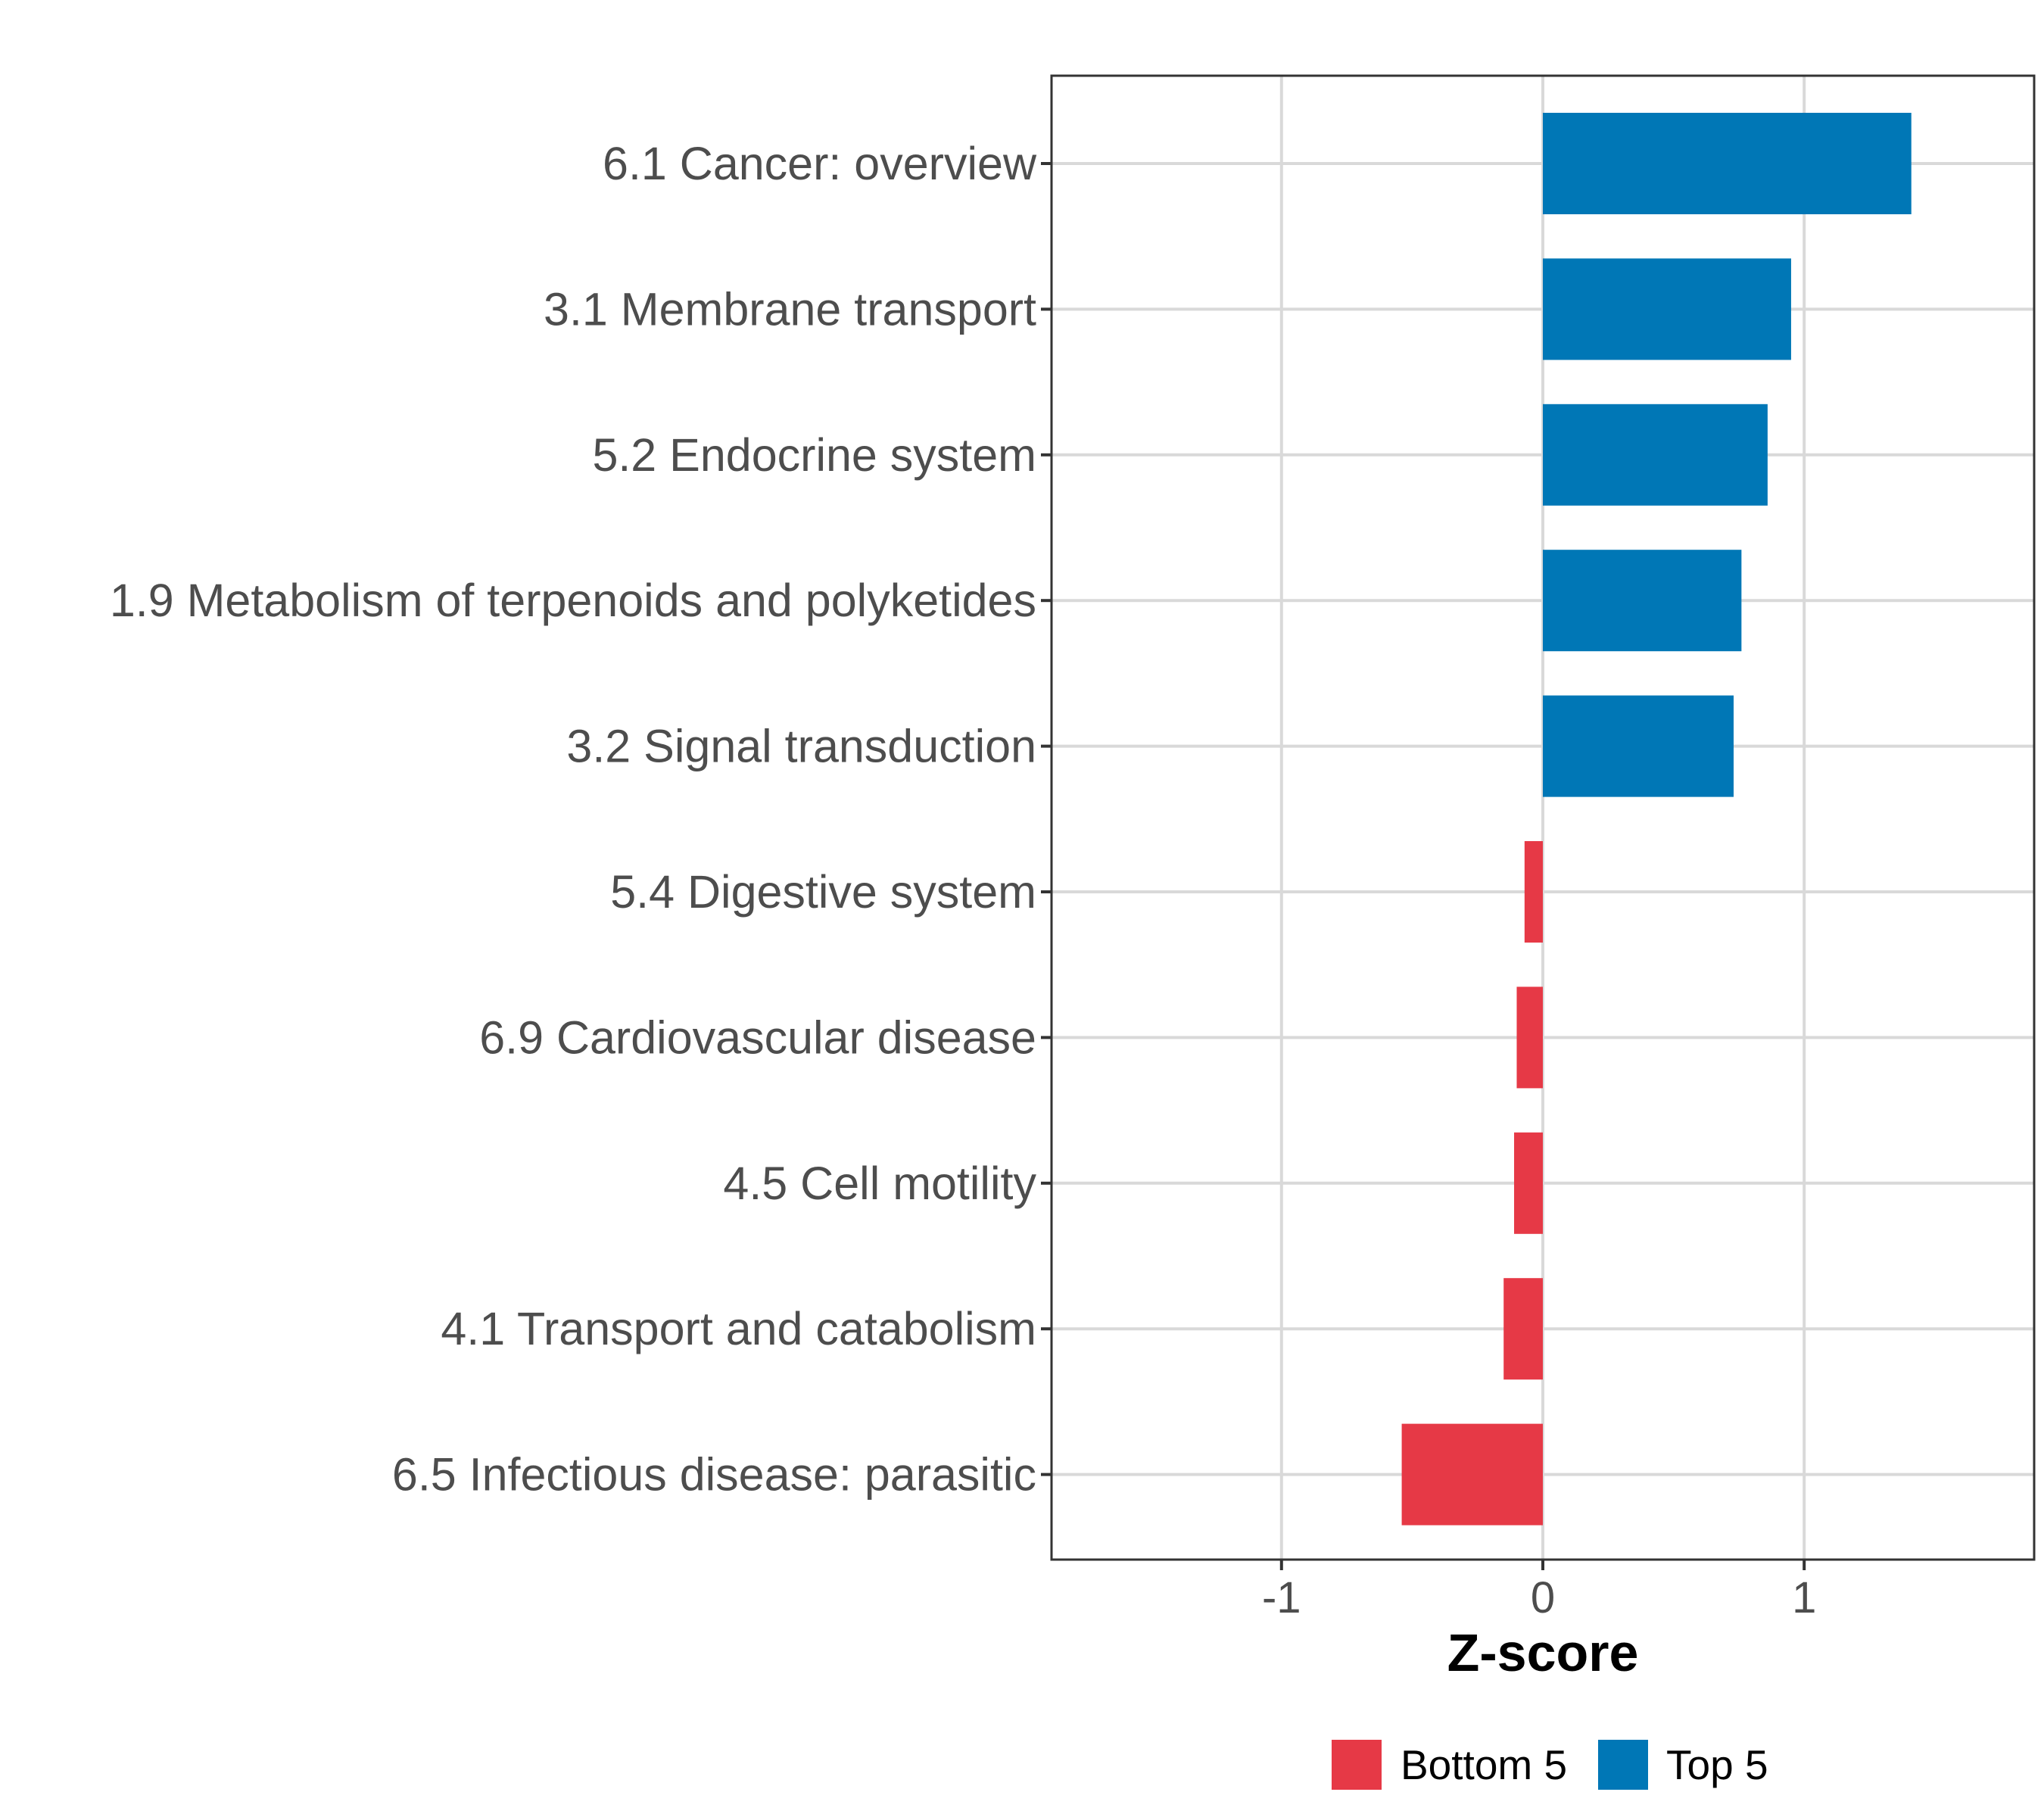 The image size is (2044, 1817). I want to click on y-tick-label: 6.9 Cardiovascular disease, so click(757, 1037).